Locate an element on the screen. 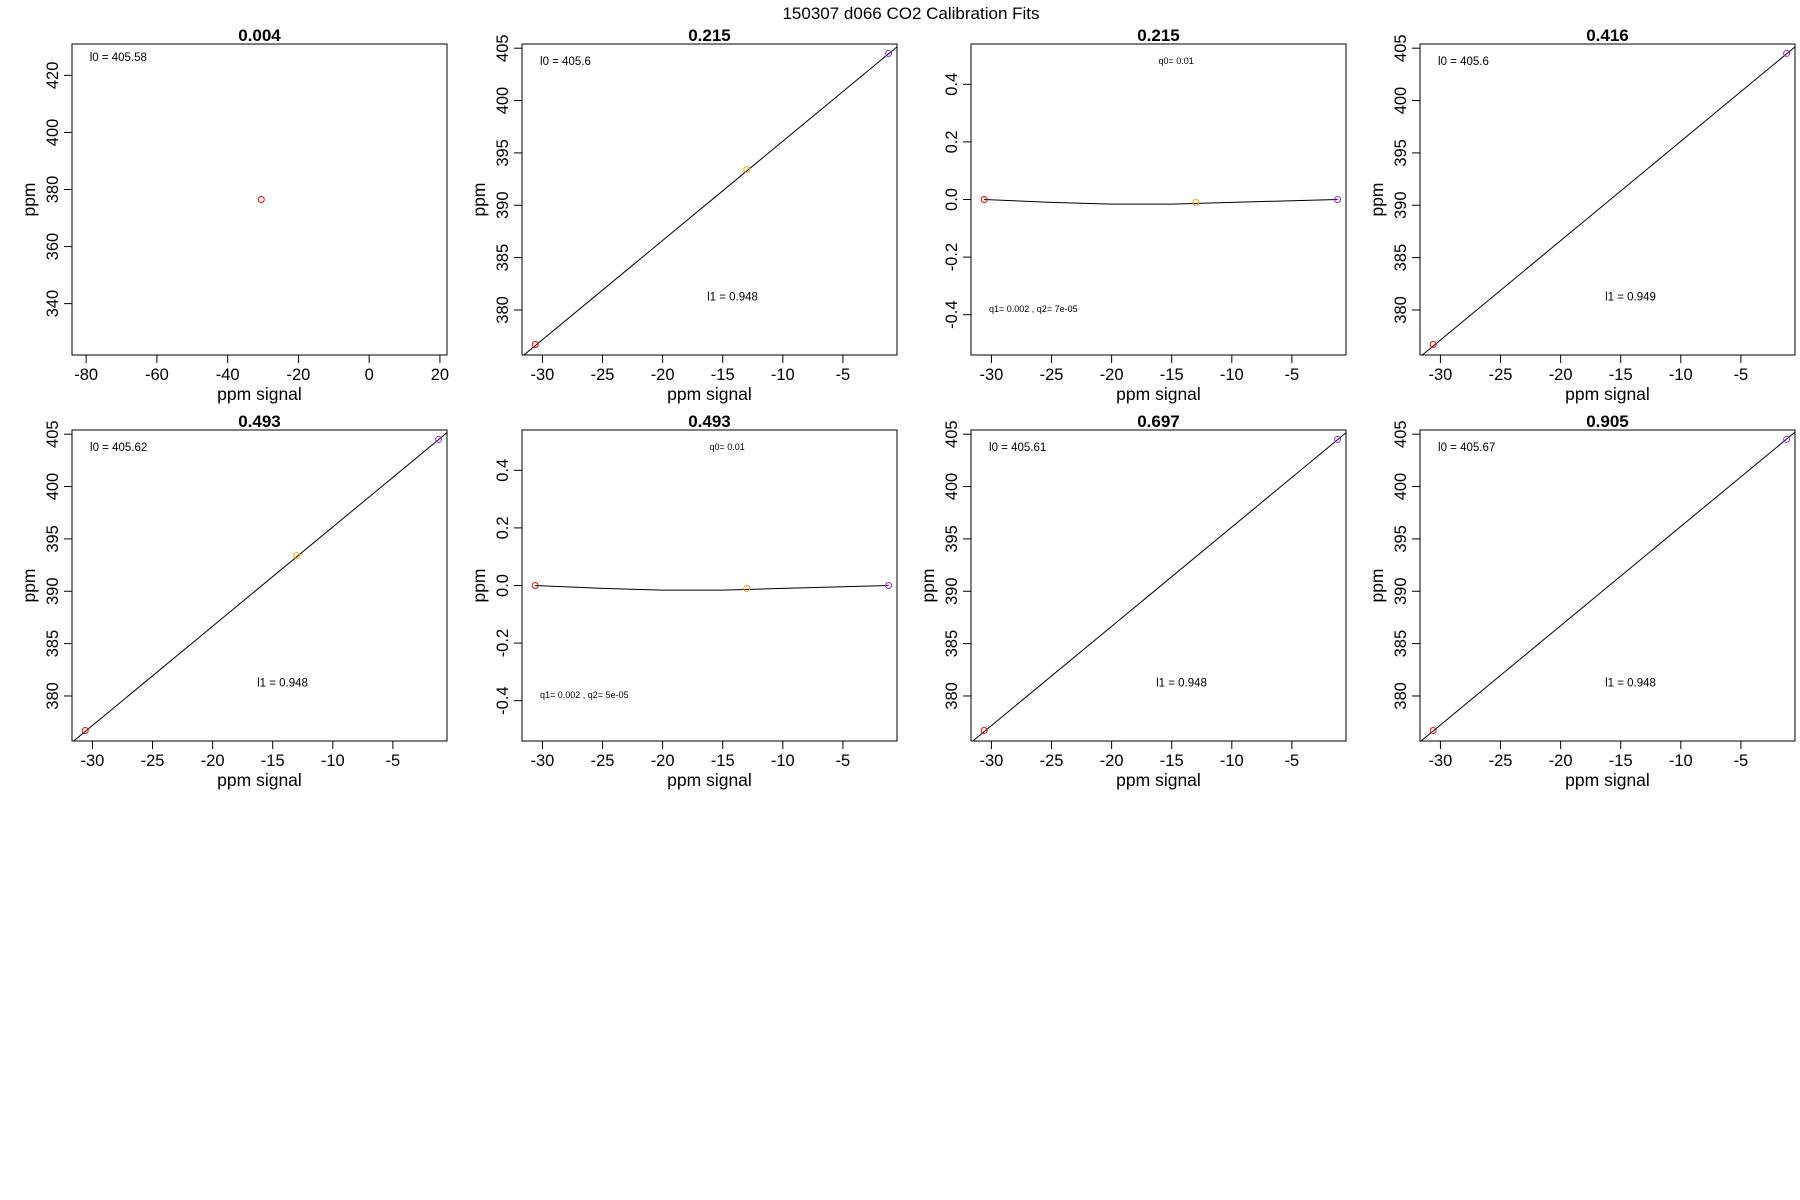  y-tick-label: 420 is located at coordinates (53, 76).